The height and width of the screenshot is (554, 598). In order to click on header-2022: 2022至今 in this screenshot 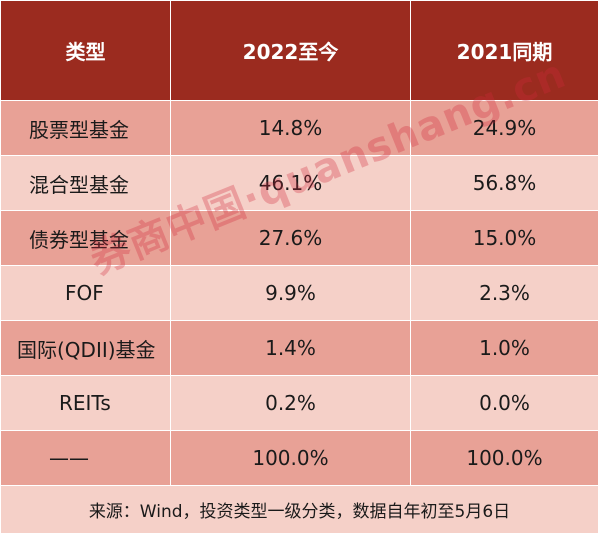, I will do `click(290, 50)`.